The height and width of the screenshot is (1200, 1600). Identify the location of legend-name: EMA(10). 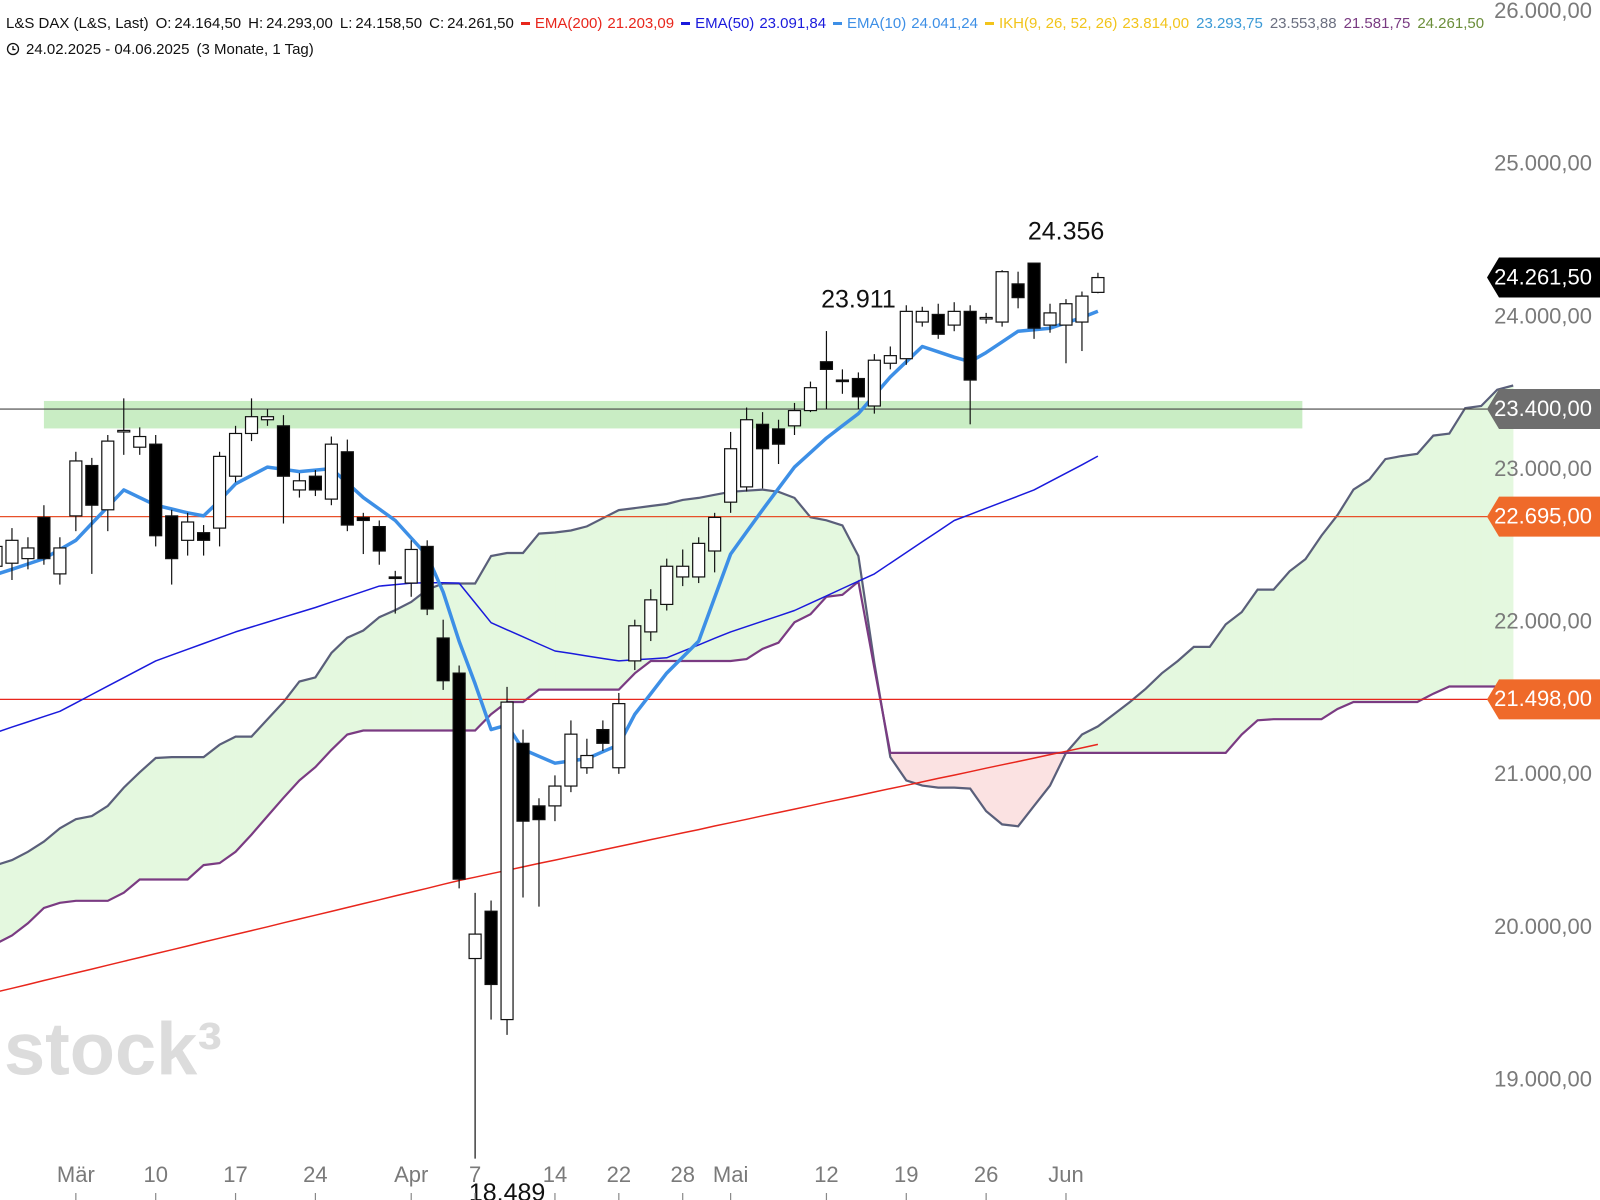
(877, 23).